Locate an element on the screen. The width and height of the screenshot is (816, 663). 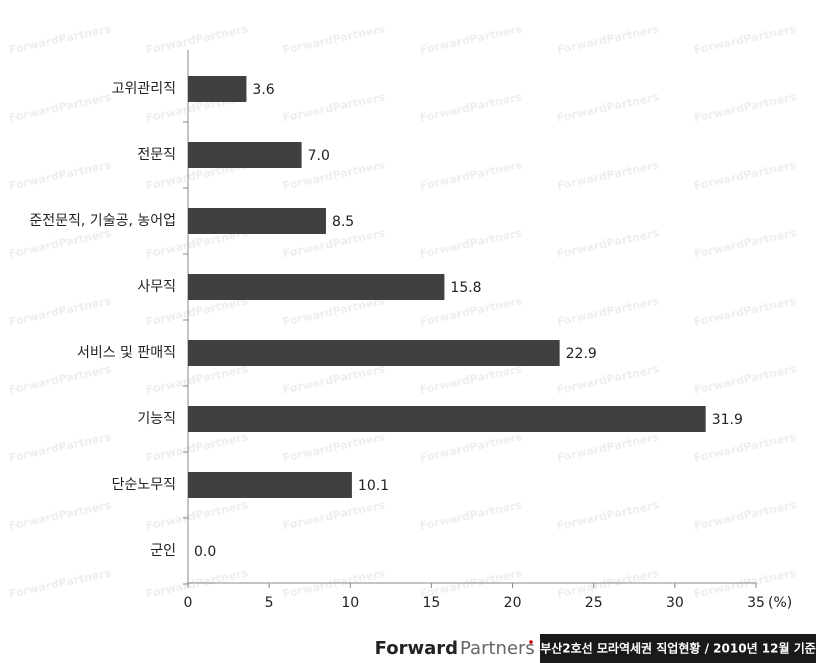
x-tick-label: 15 is located at coordinates (432, 603).